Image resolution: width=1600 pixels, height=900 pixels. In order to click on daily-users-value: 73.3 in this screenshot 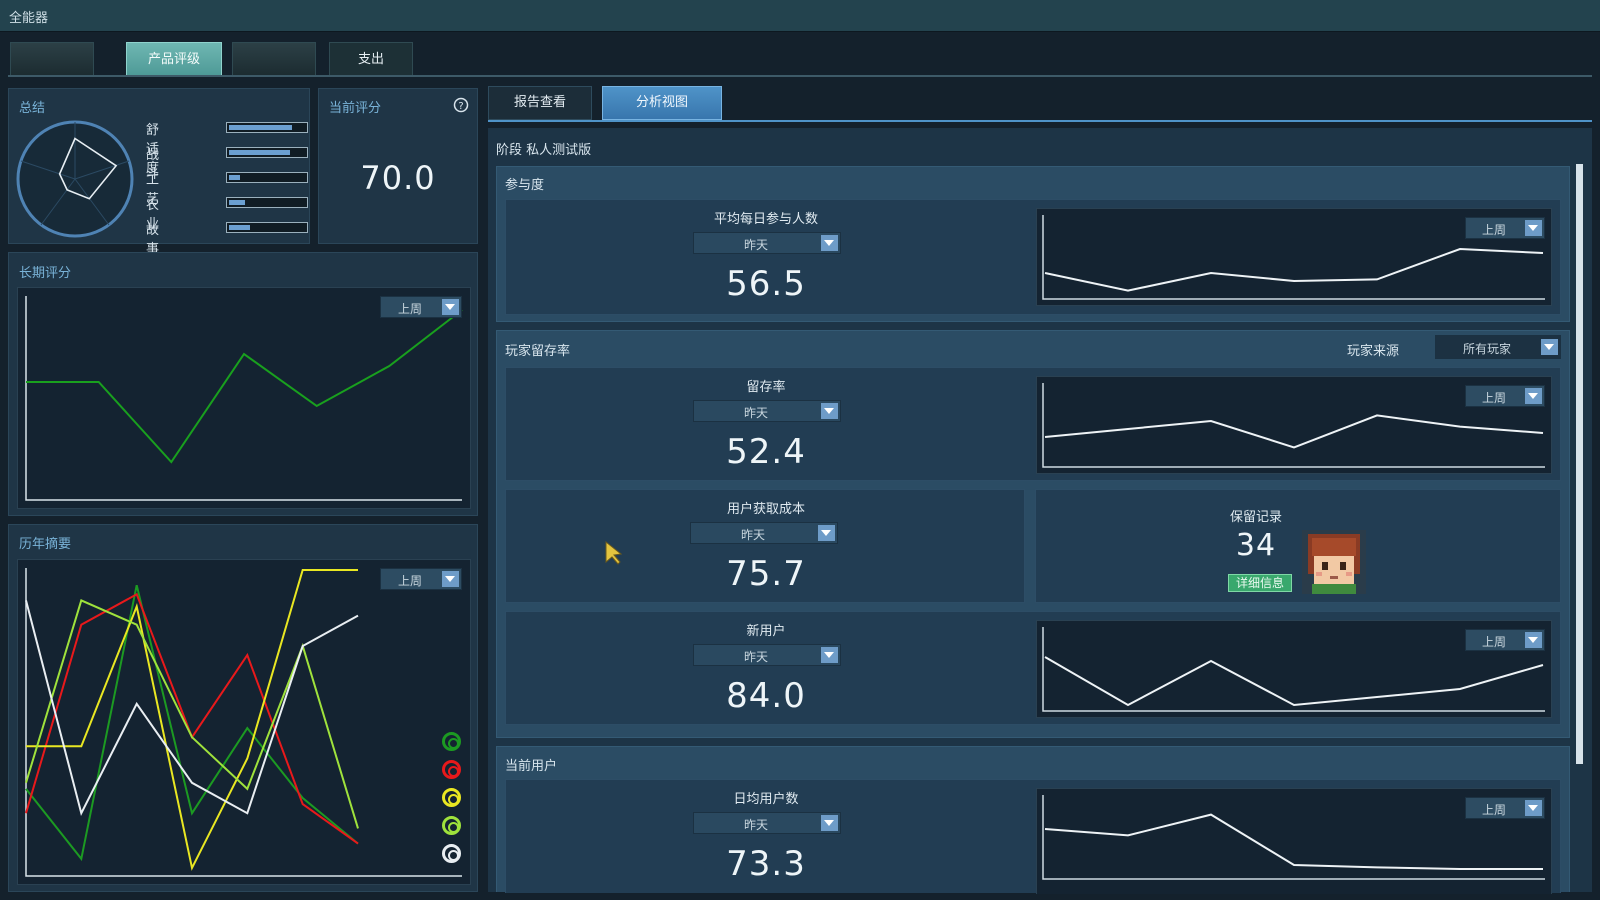, I will do `click(766, 864)`.